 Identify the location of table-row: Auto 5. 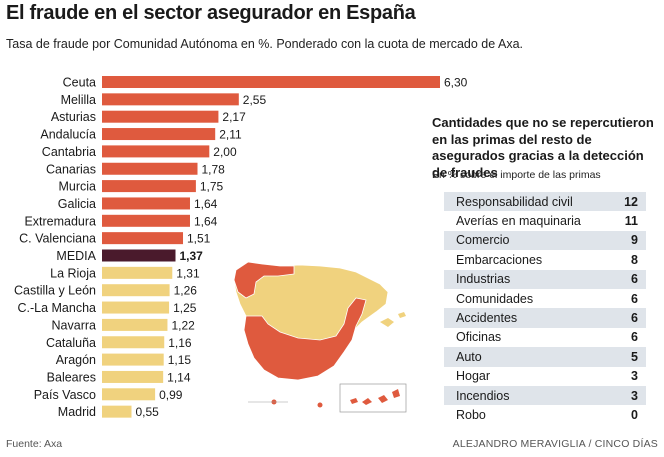
(545, 357).